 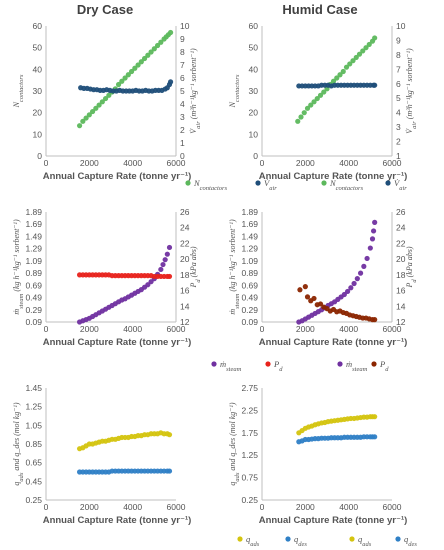 I want to click on y-tick-label: 1.09, so click(x=249, y=261).